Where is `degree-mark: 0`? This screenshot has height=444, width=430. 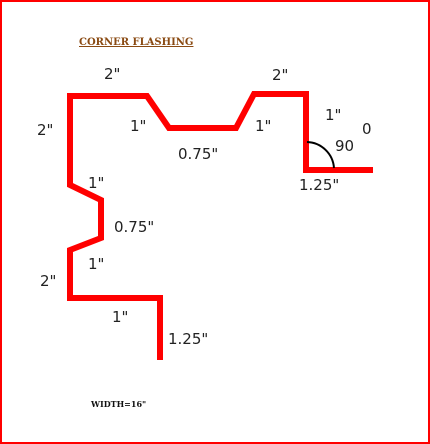 degree-mark: 0 is located at coordinates (367, 129).